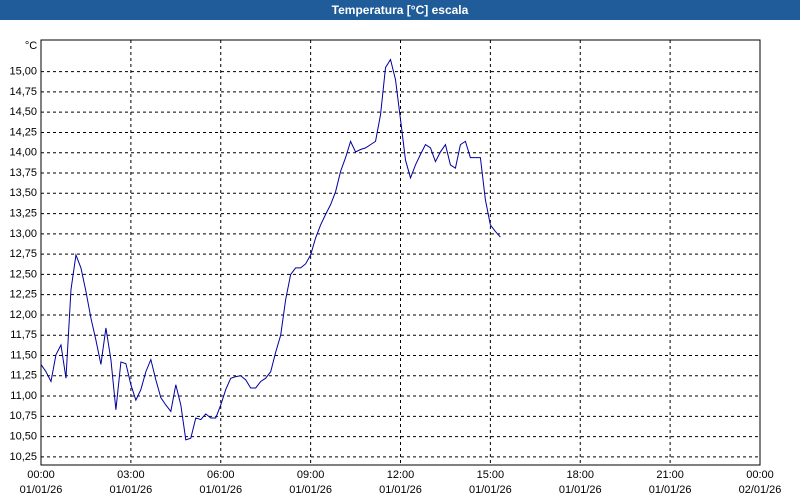  Describe the element at coordinates (23, 416) in the screenshot. I see `y-tick-label: 10,75` at that location.